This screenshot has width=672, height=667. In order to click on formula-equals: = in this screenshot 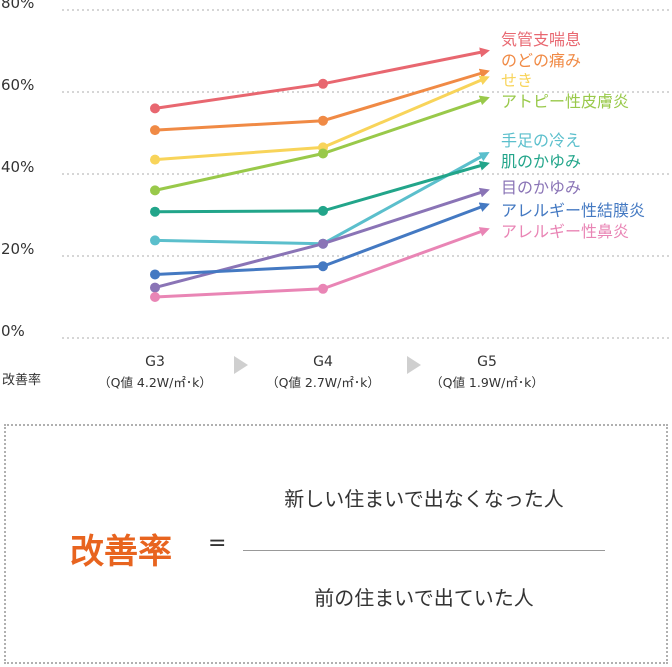, I will do `click(217, 543)`.